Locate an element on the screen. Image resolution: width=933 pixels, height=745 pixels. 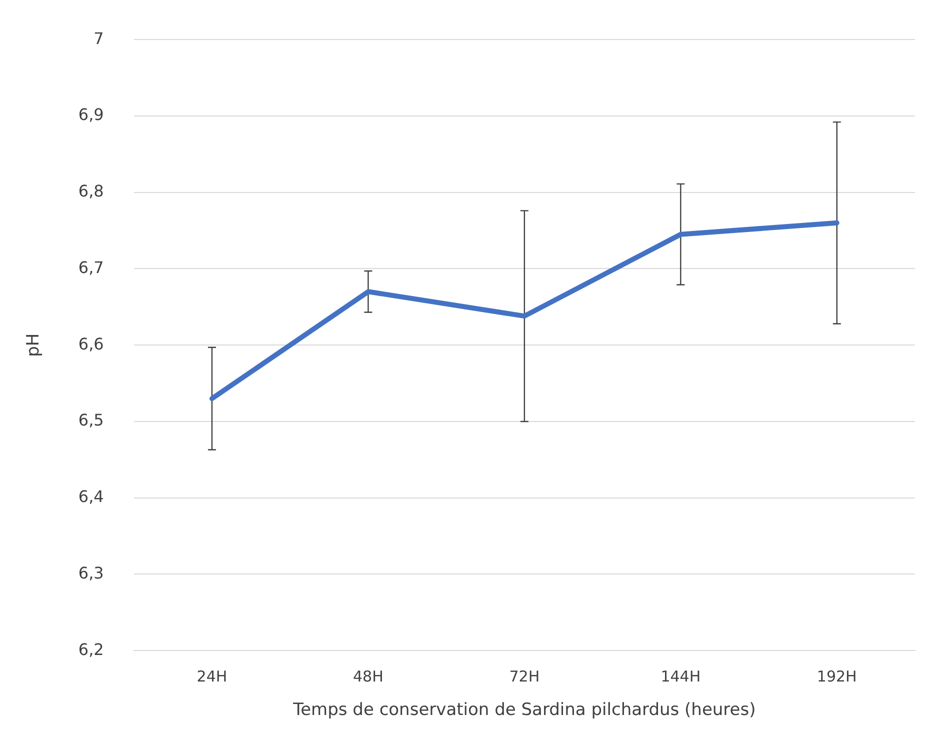
x-tick-label: 24H is located at coordinates (212, 676).